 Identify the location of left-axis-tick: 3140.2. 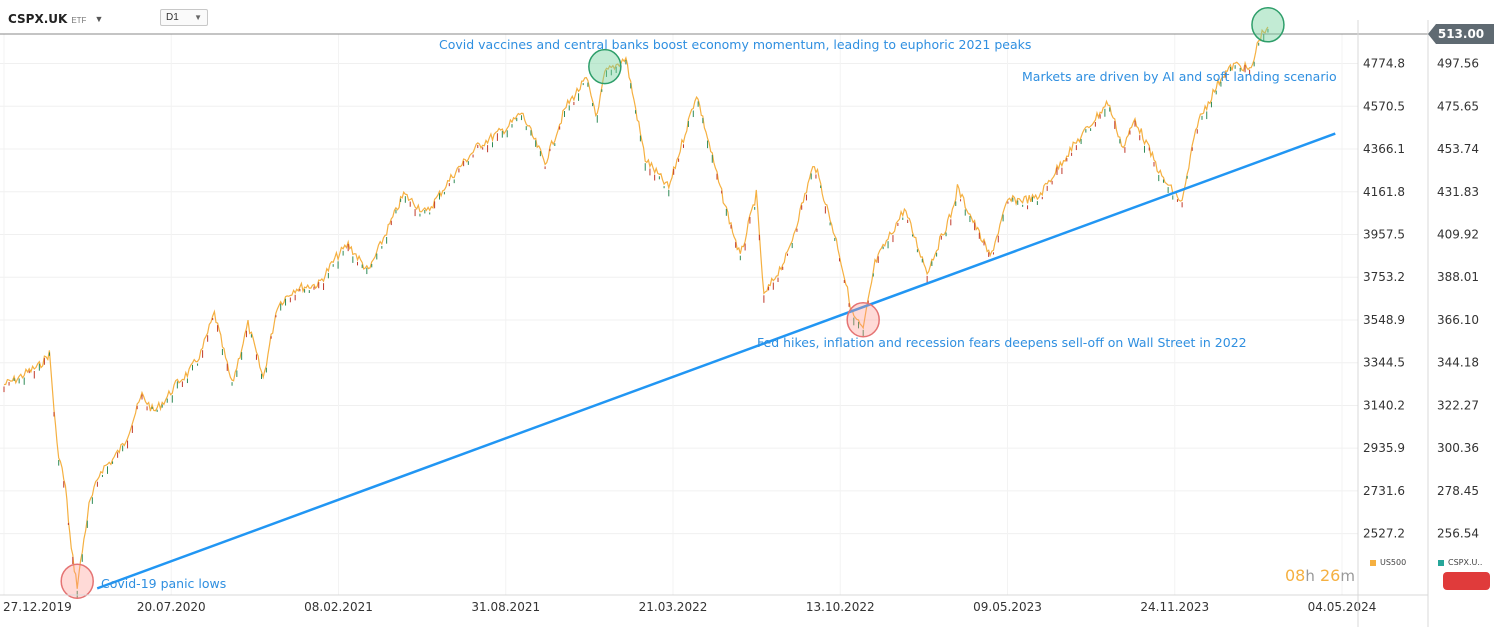
(1384, 405).